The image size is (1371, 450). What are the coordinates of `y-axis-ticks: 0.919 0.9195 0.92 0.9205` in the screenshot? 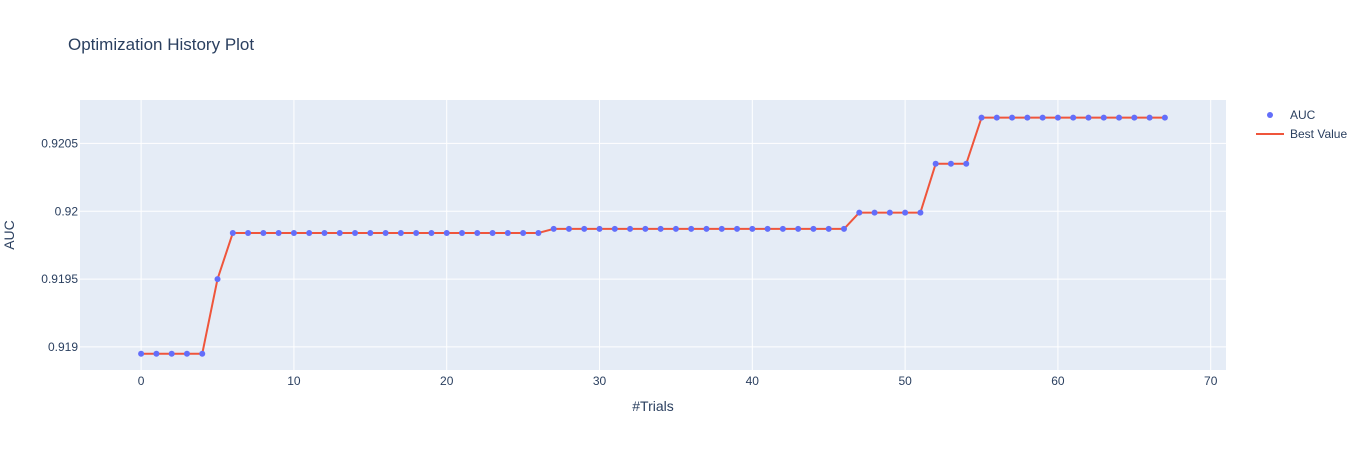 It's located at (59, 245).